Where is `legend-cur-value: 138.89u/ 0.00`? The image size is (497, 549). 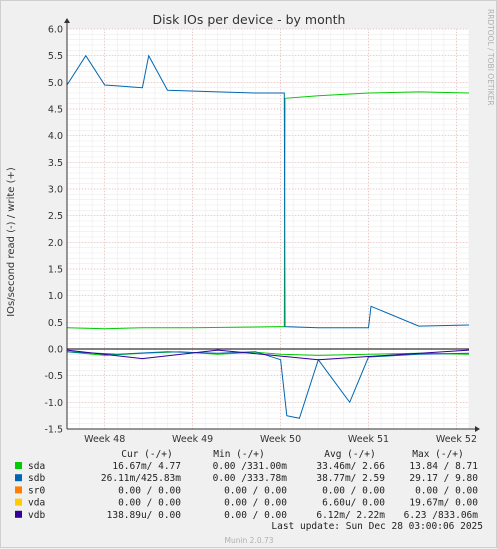
legend-cur-value: 138.89u/ 0.00 is located at coordinates (144, 515).